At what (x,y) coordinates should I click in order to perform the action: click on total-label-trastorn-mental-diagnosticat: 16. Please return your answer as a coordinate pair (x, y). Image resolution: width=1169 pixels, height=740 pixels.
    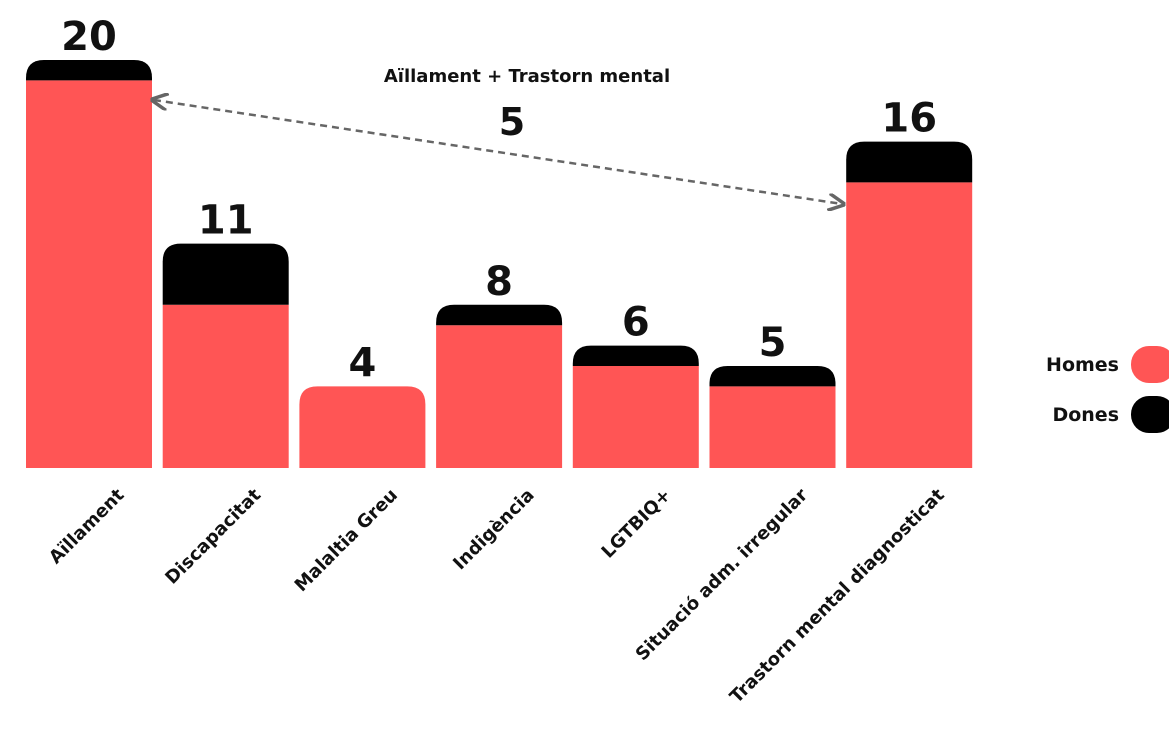
    Looking at the image, I should click on (909, 119).